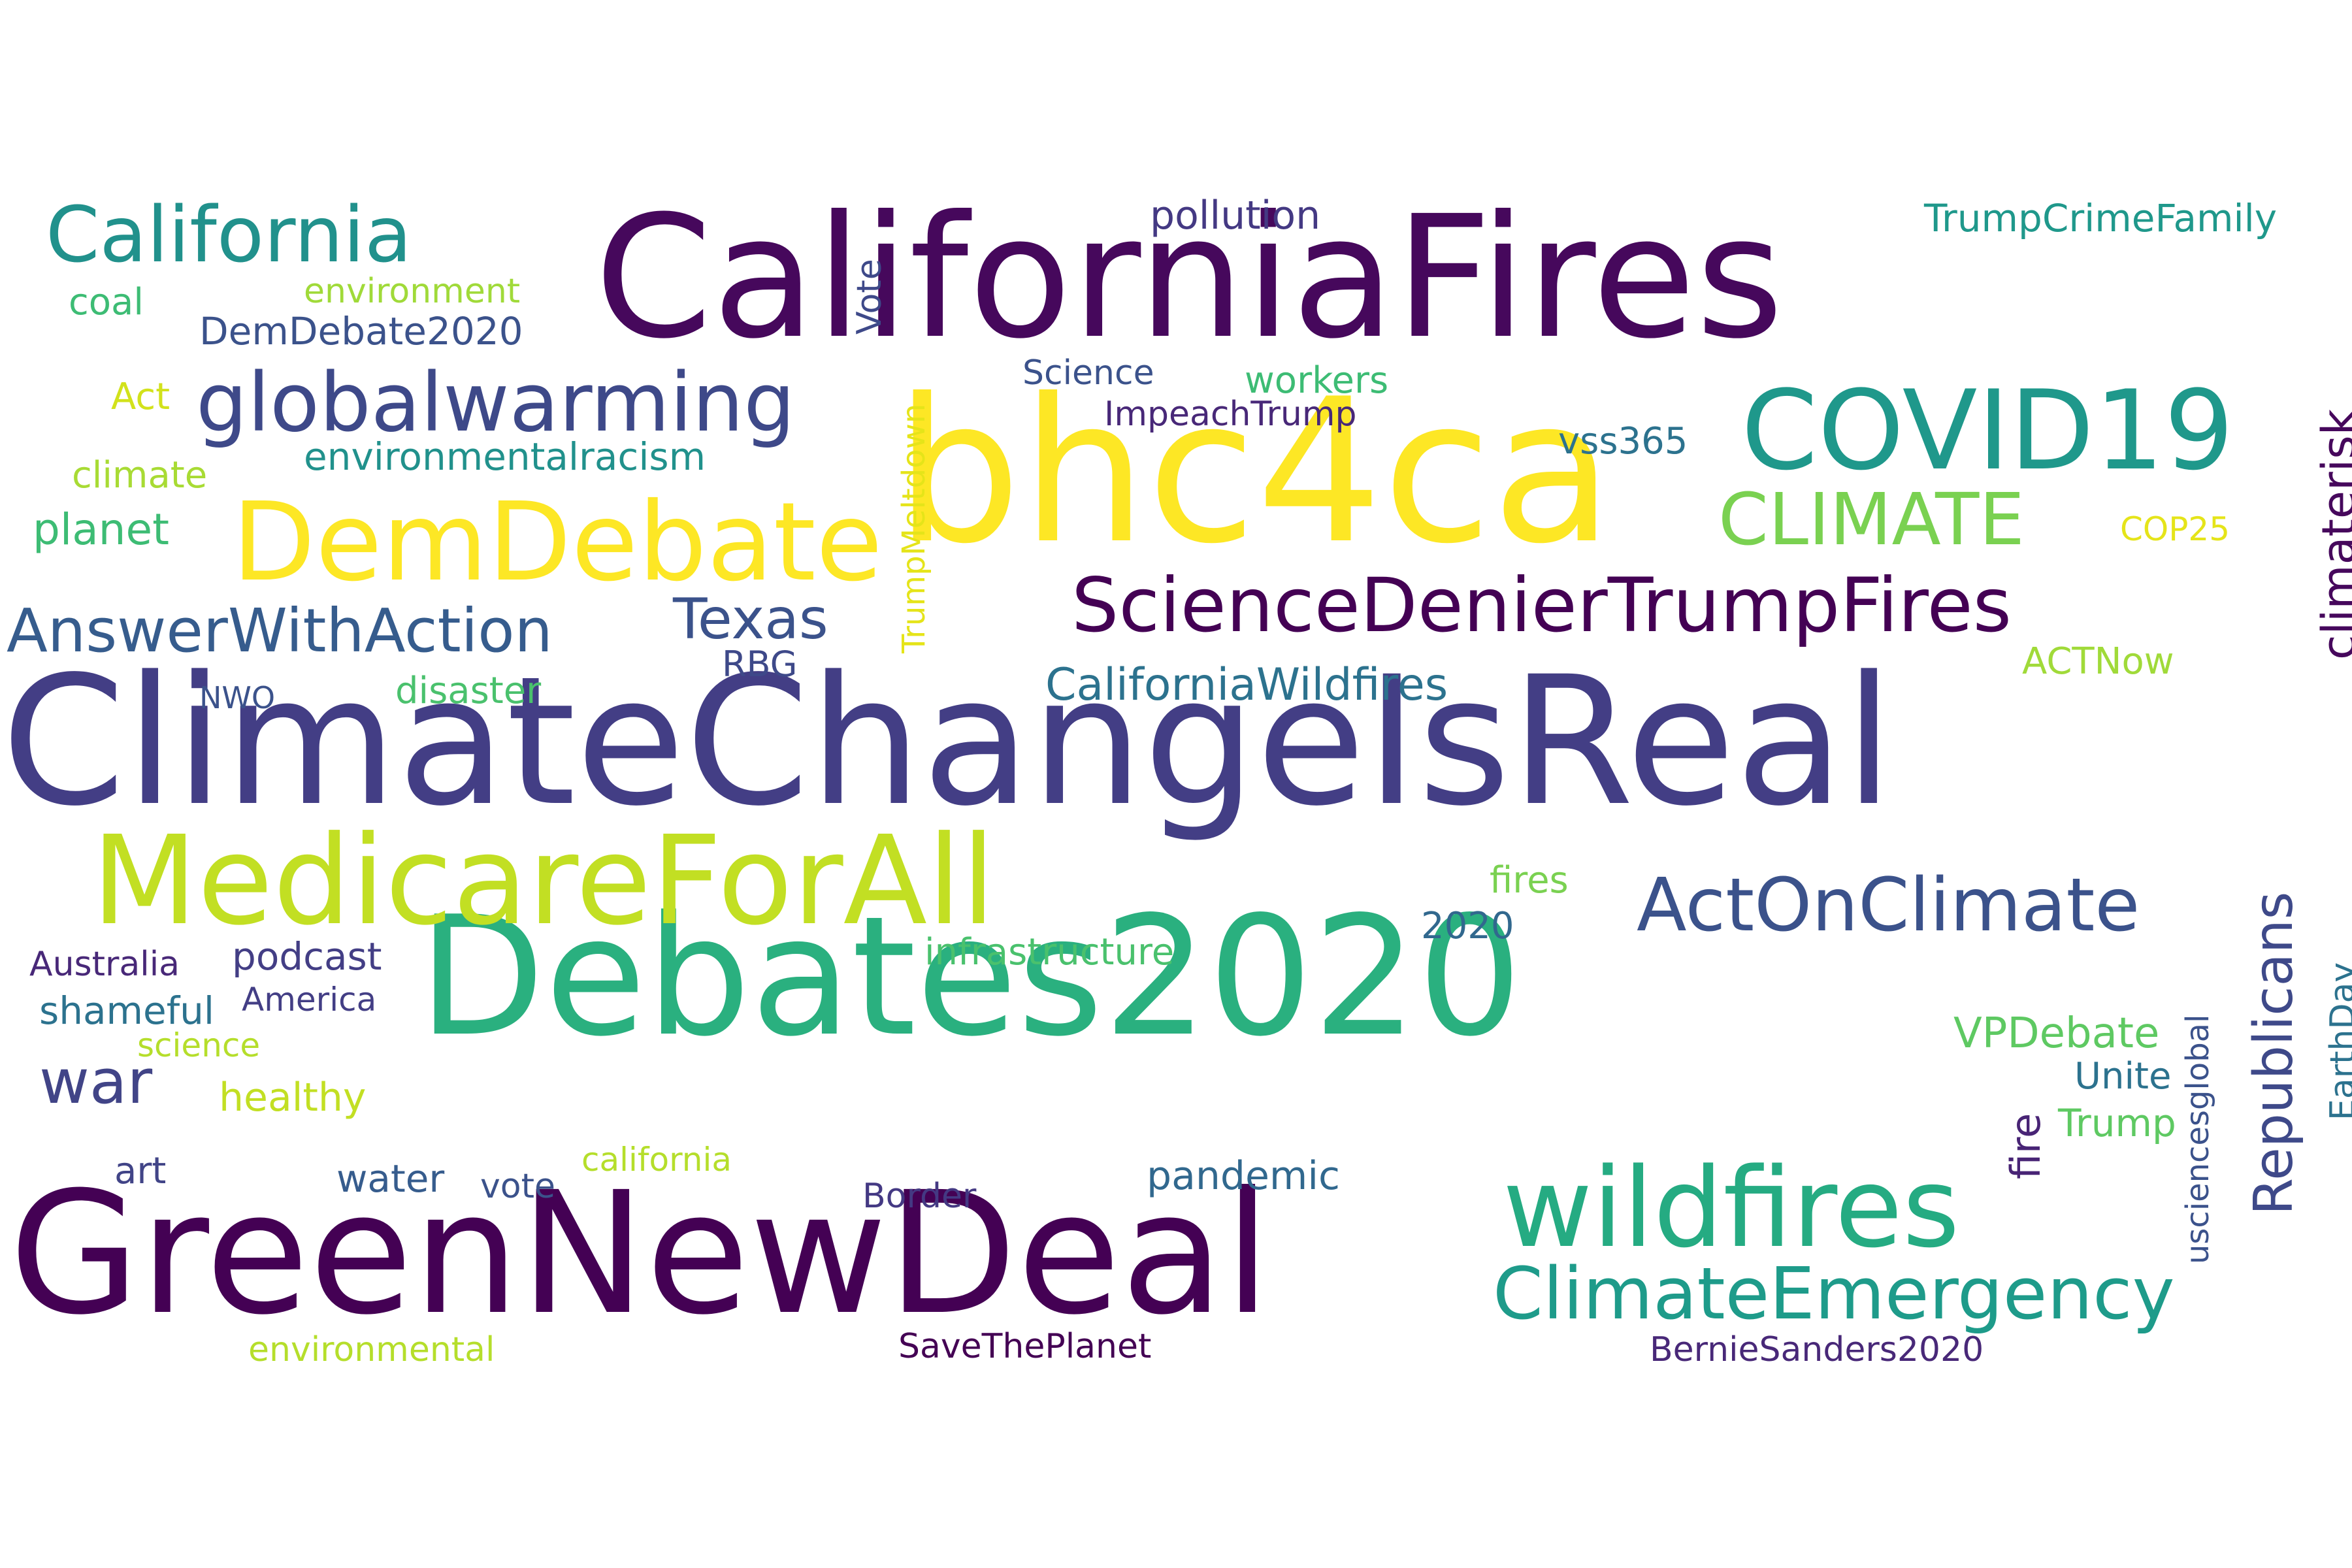 The image size is (2352, 1568). What do you see at coordinates (309, 1000) in the screenshot?
I see `word-america: America` at bounding box center [309, 1000].